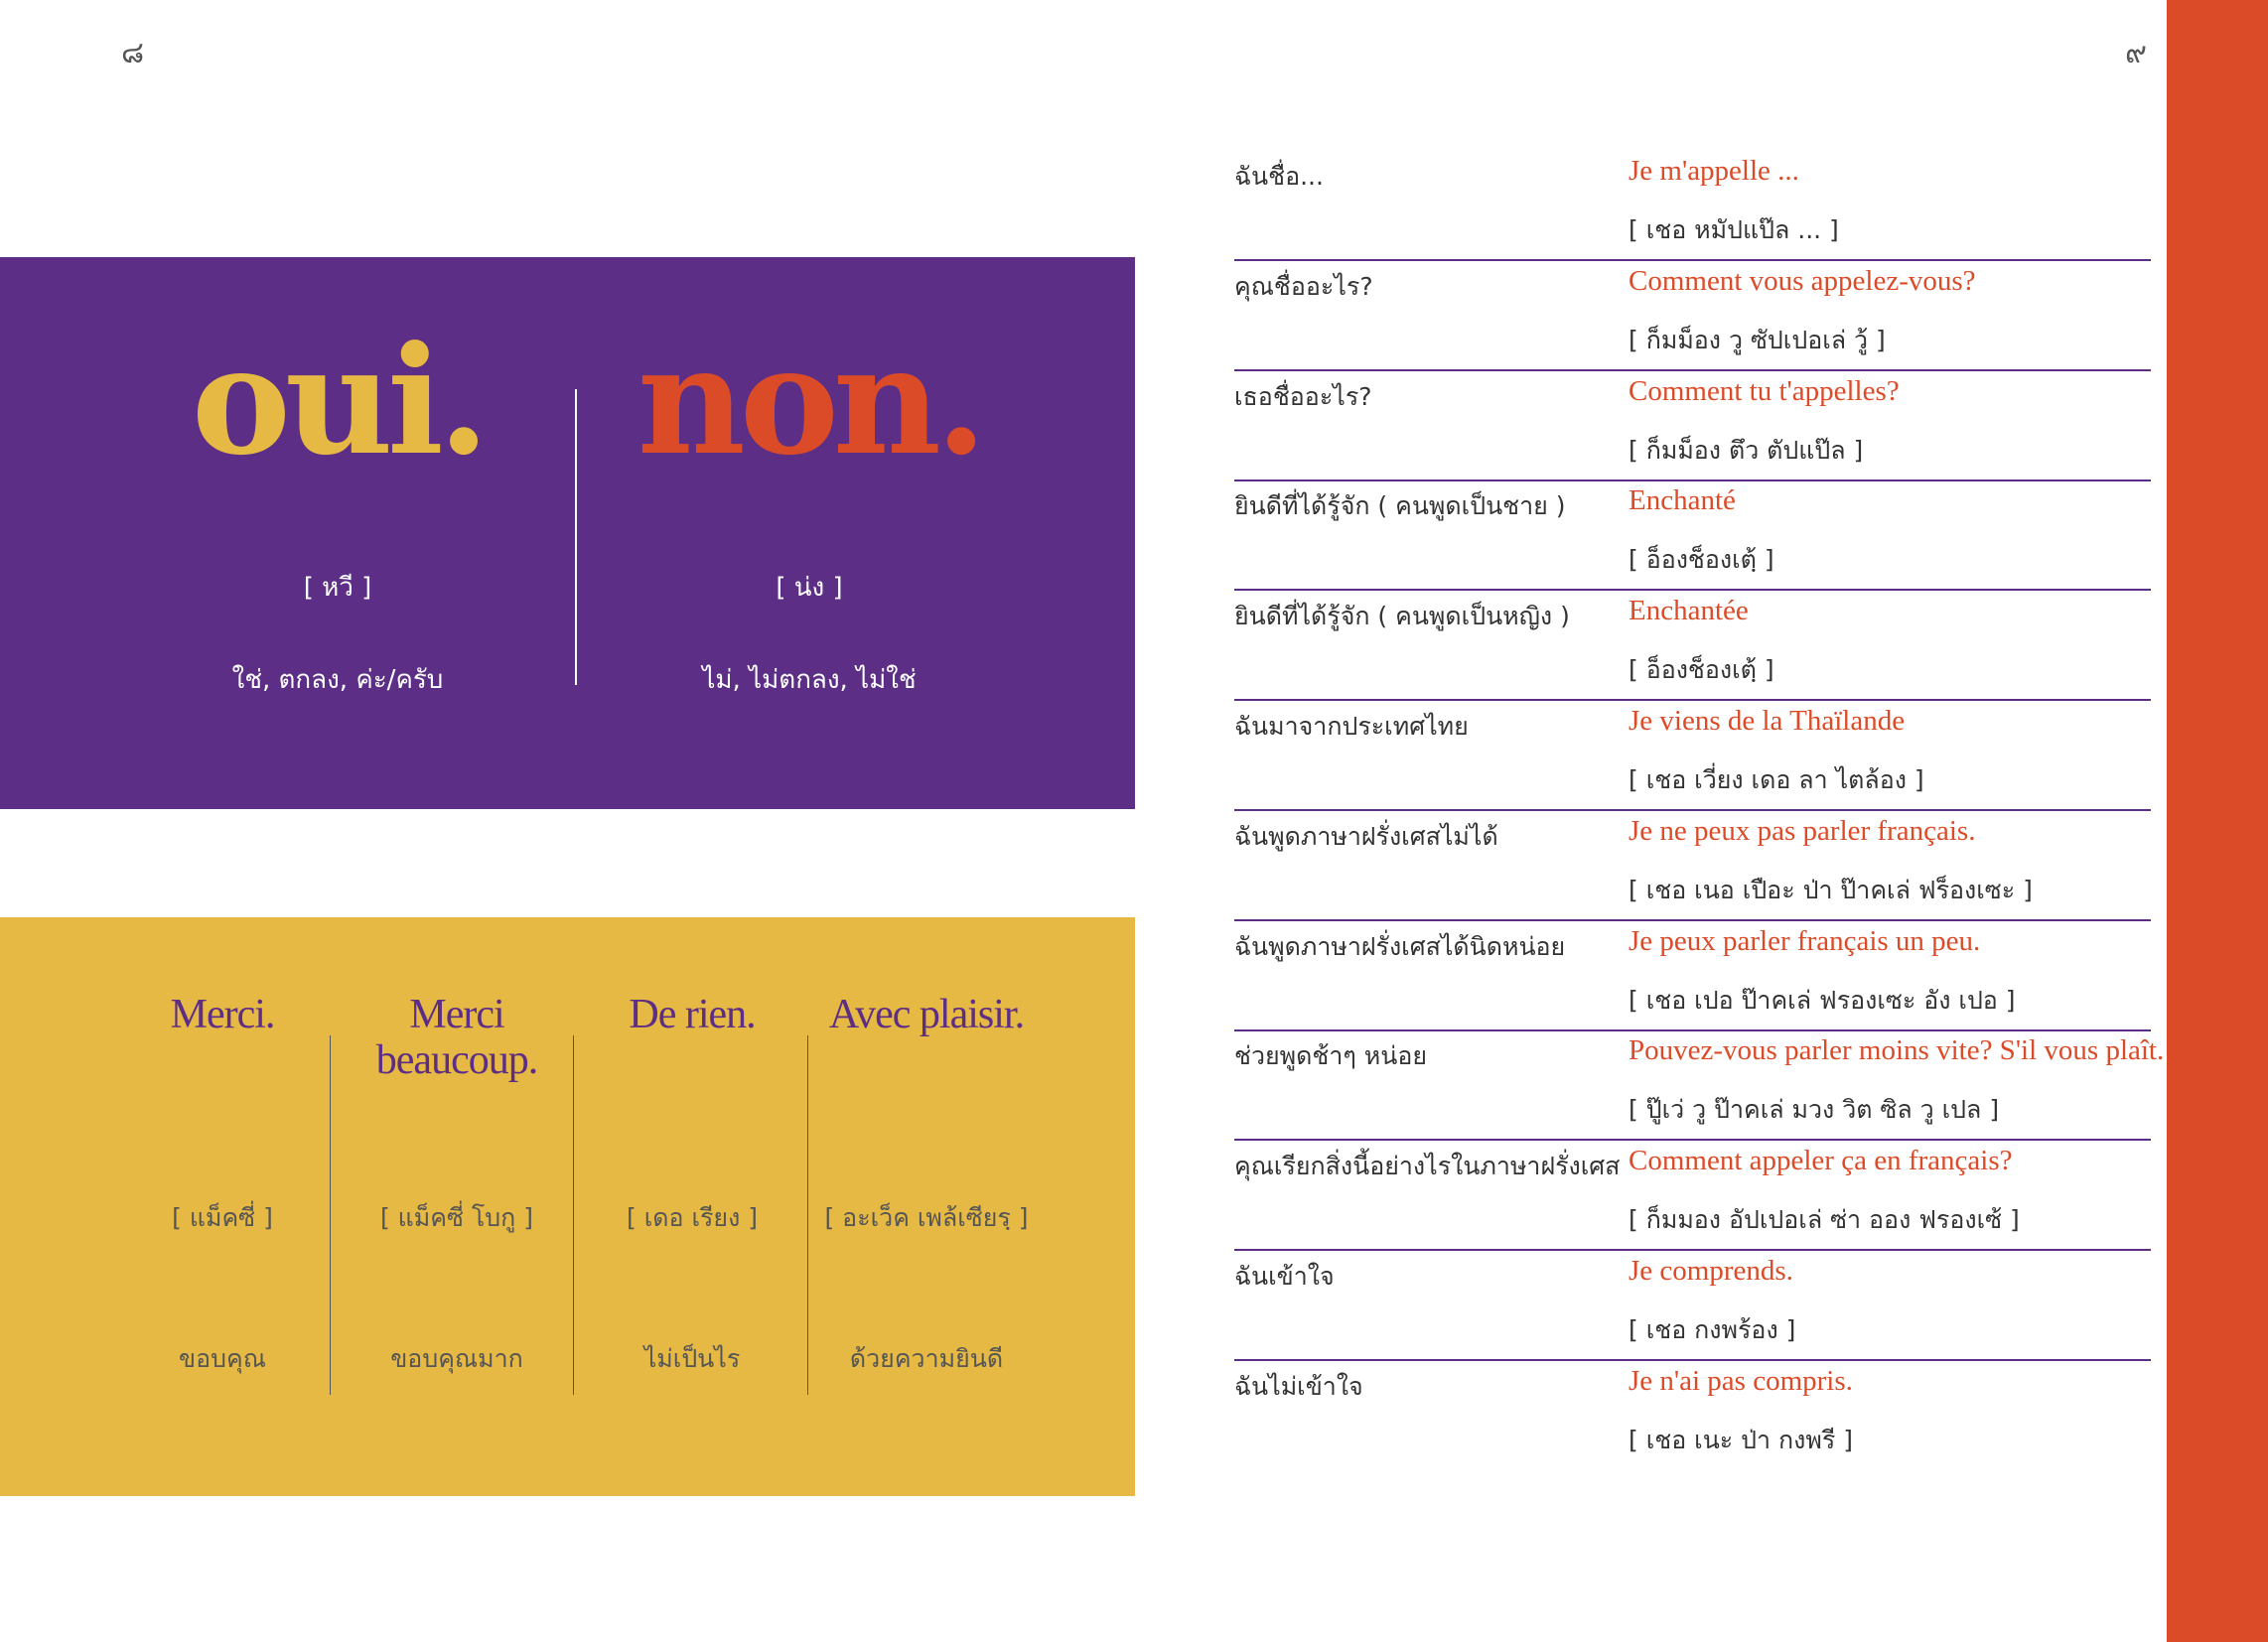  What do you see at coordinates (1712, 1329) in the screenshot?
I see `pronunciation: [ เชอ กงพร้อง ]` at bounding box center [1712, 1329].